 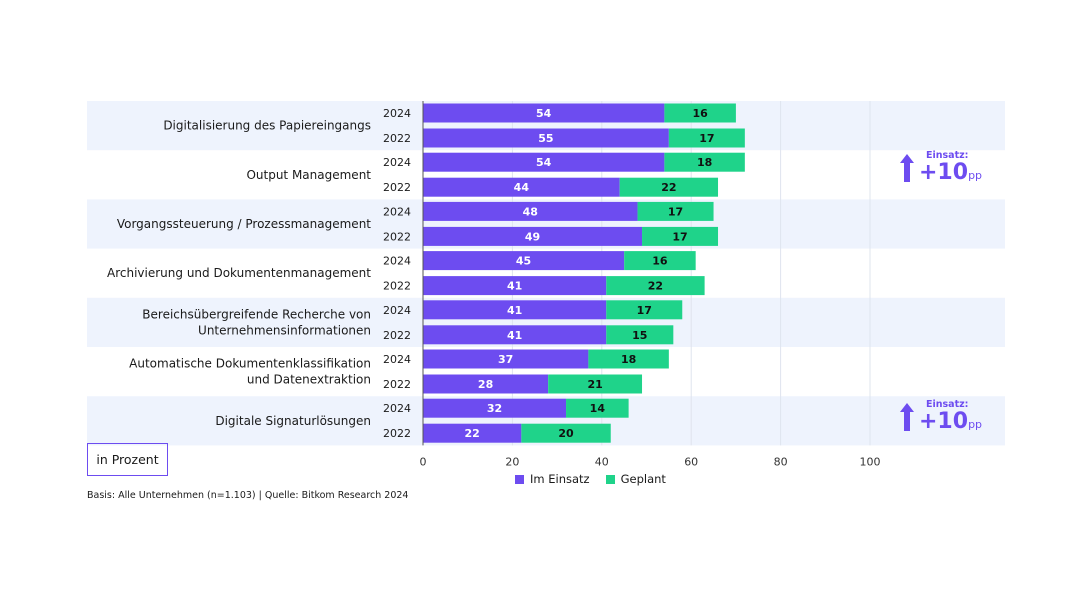 I want to click on value-label: 20, so click(x=566, y=433).